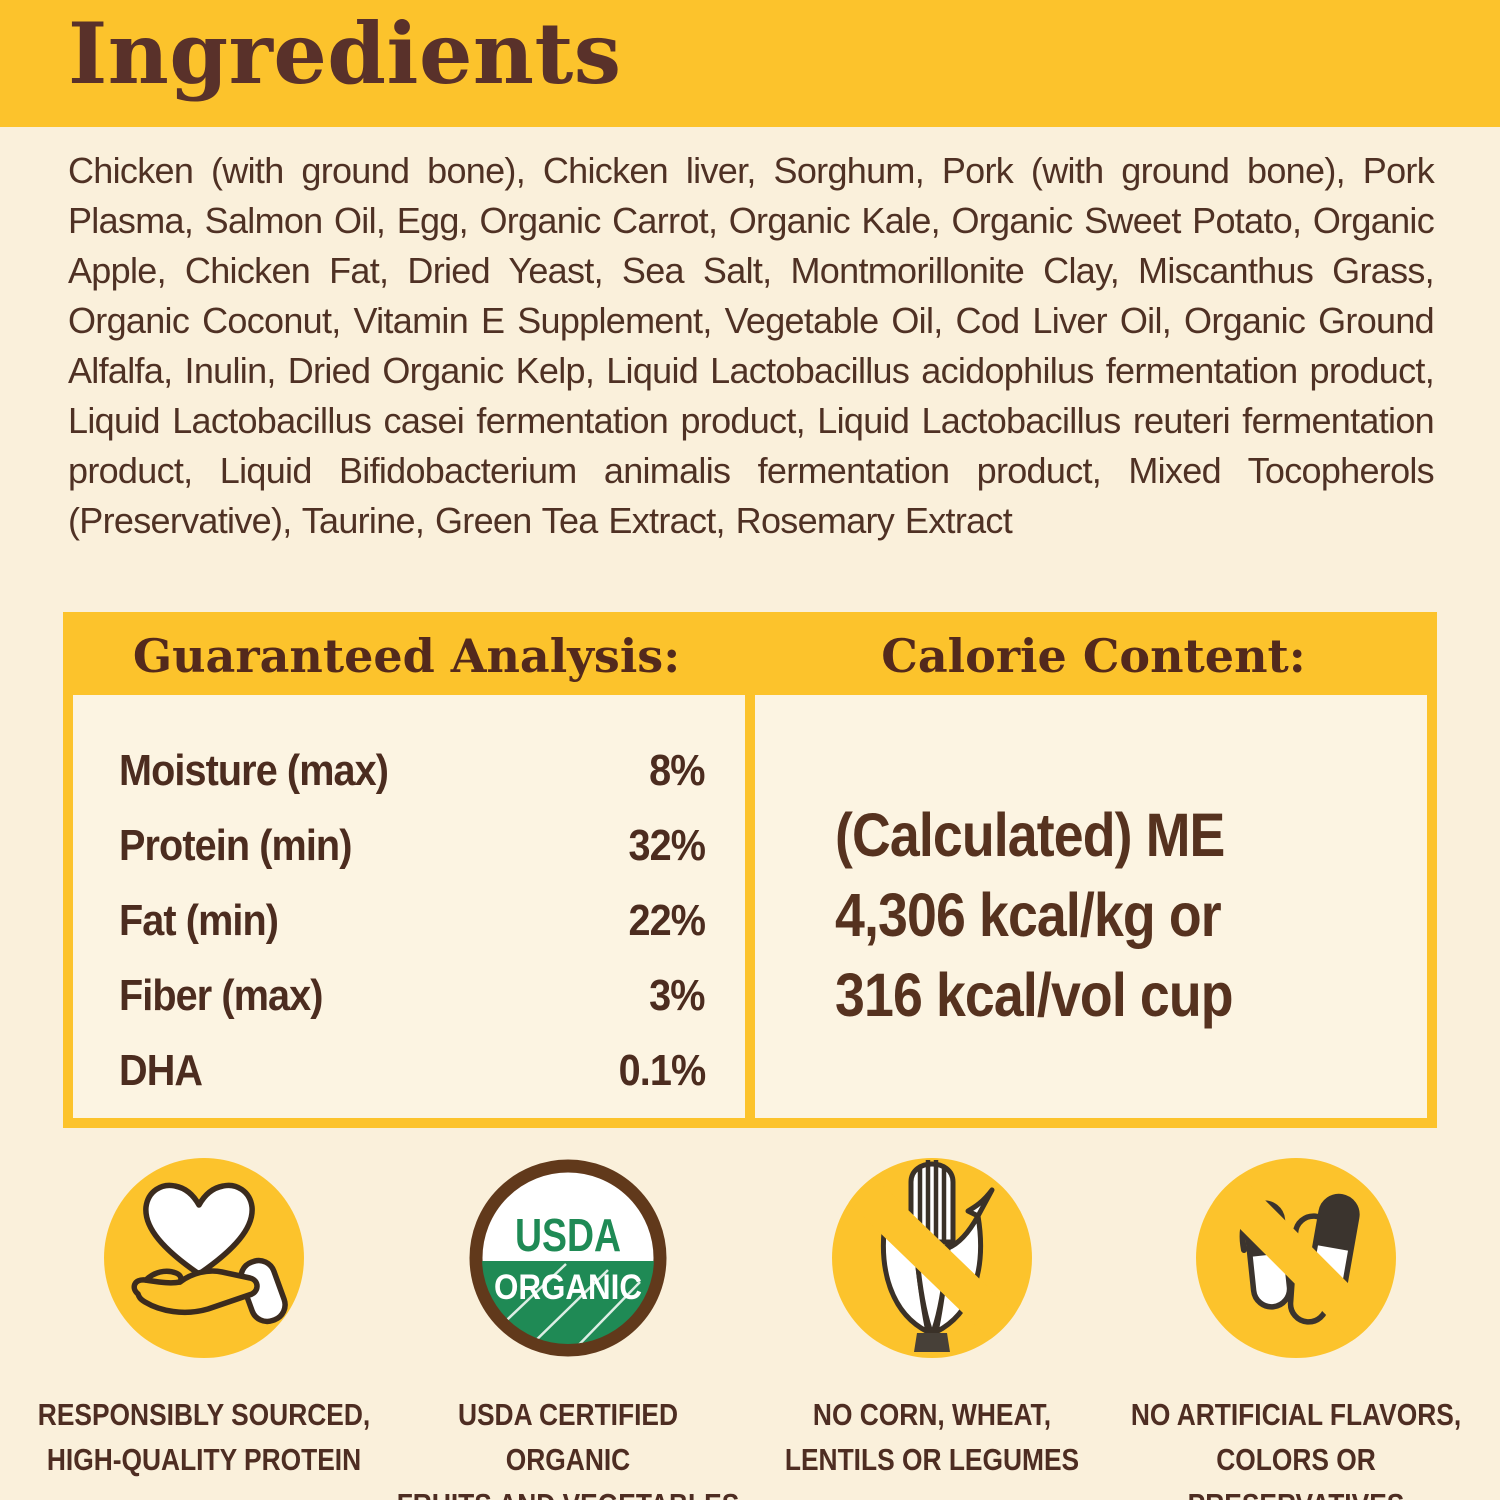 Image resolution: width=1500 pixels, height=1500 pixels. I want to click on usda-organic-seal-icon: USDA ORGANIC, so click(568, 1258).